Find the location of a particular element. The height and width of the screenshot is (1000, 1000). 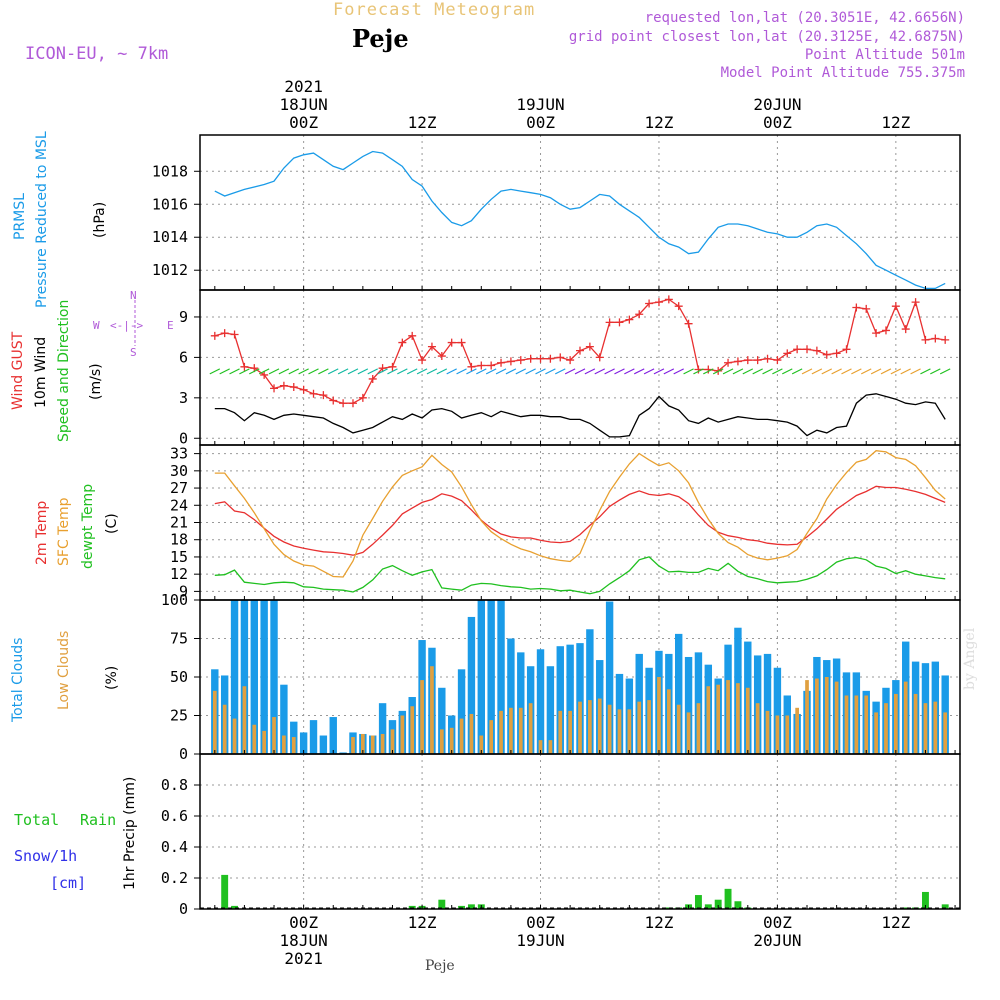

top-time-label: 20JUN is located at coordinates (777, 104).